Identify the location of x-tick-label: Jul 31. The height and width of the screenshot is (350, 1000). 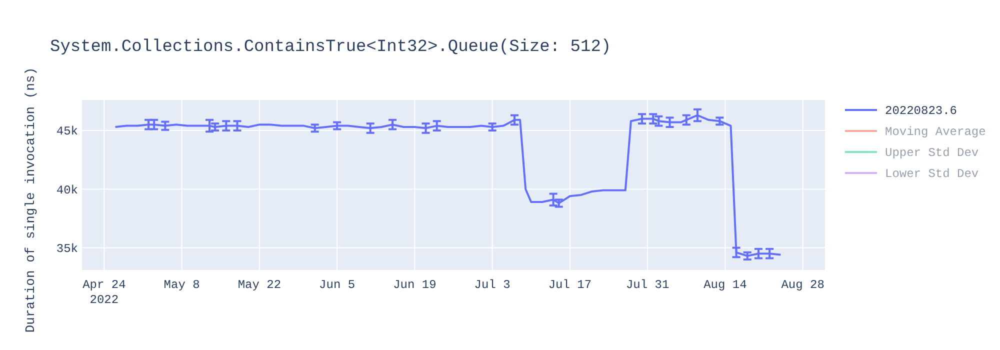
(648, 285).